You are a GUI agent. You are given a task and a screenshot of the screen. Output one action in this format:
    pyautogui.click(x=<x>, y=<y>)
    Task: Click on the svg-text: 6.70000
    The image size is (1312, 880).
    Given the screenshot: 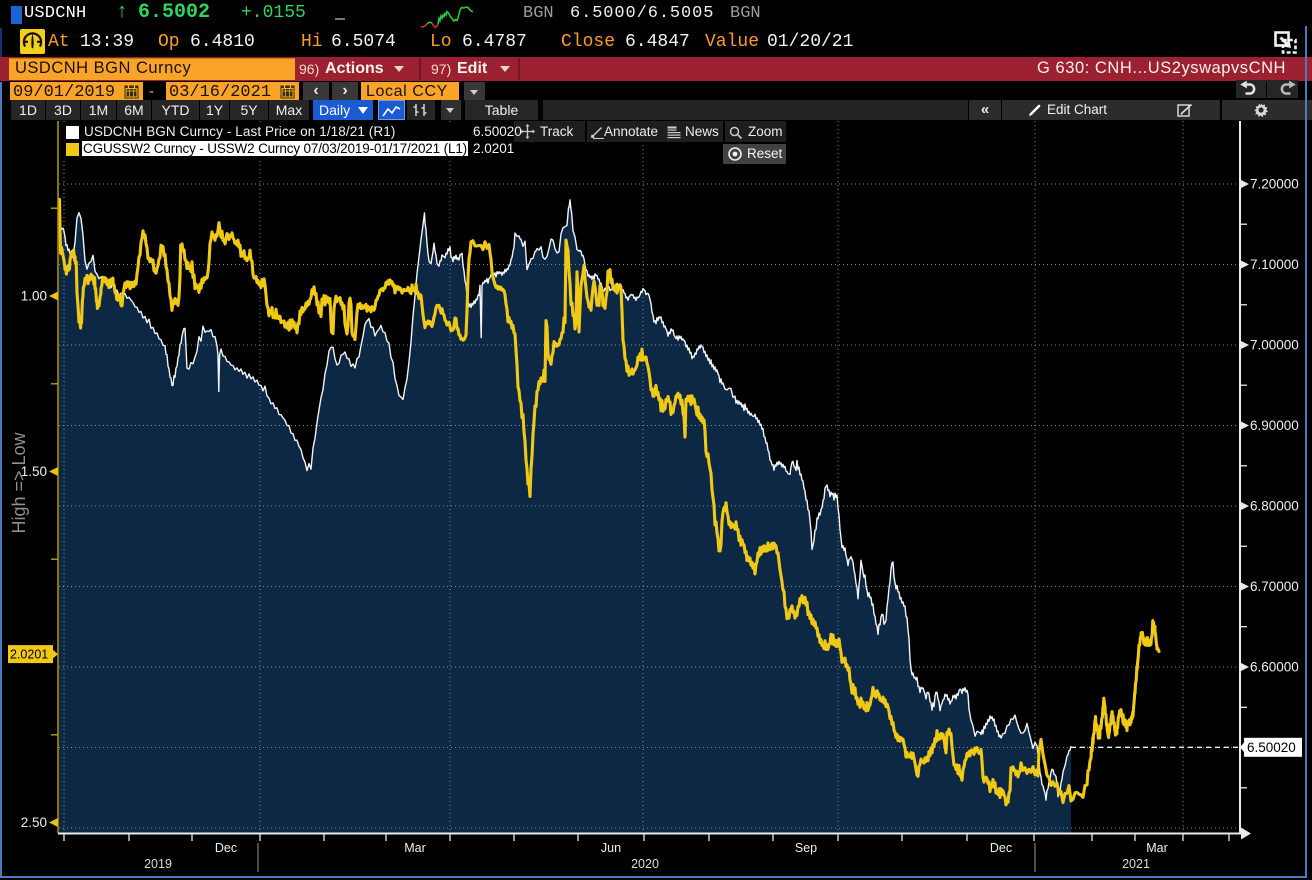 What is the action you would take?
    pyautogui.click(x=1274, y=586)
    